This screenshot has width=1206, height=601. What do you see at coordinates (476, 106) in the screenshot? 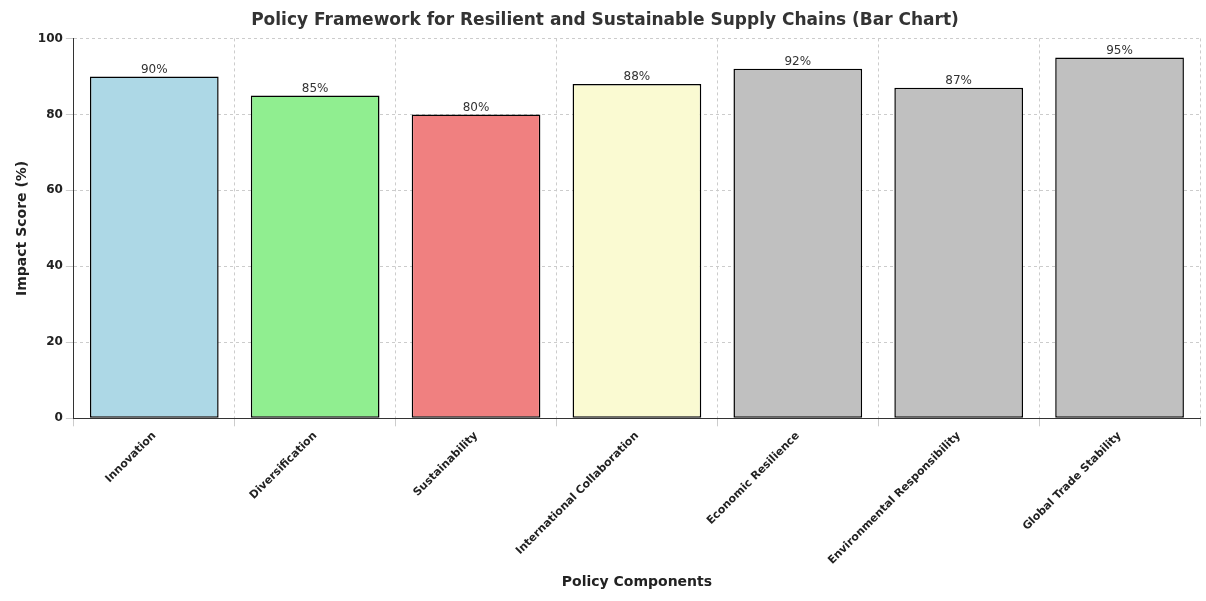
I see `data-label: 80%` at bounding box center [476, 106].